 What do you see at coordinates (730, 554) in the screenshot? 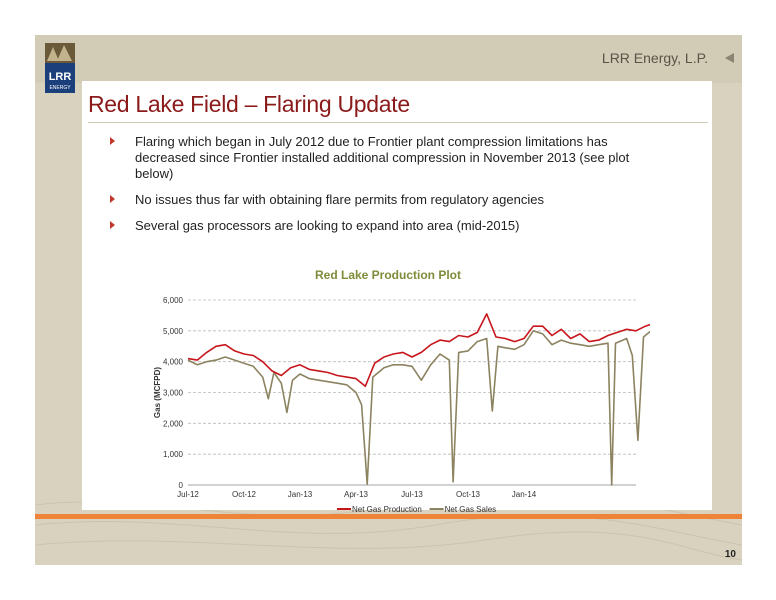
I see `page-number: 10` at bounding box center [730, 554].